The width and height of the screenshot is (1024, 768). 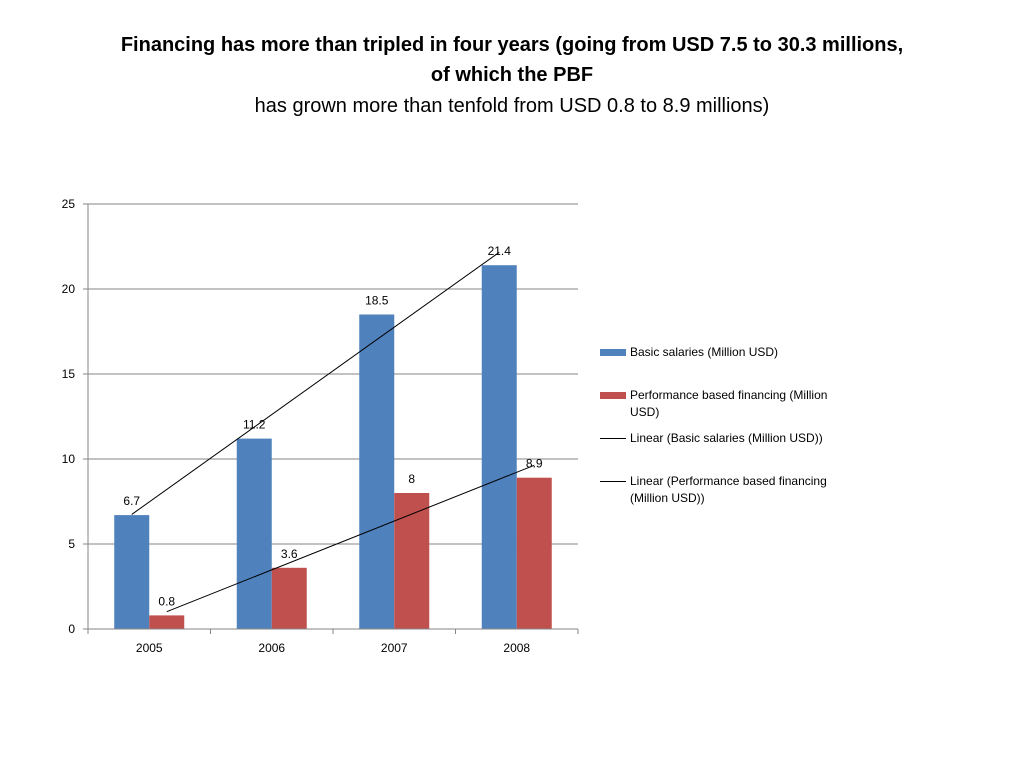 I want to click on title-line-2: of which the PBF, so click(x=512, y=75).